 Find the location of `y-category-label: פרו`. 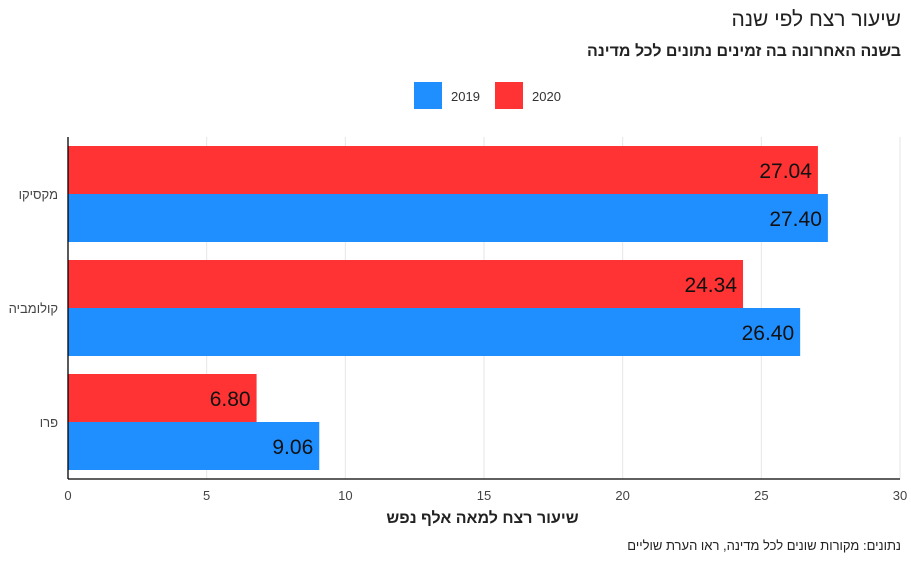

y-category-label: פרו is located at coordinates (49, 422).